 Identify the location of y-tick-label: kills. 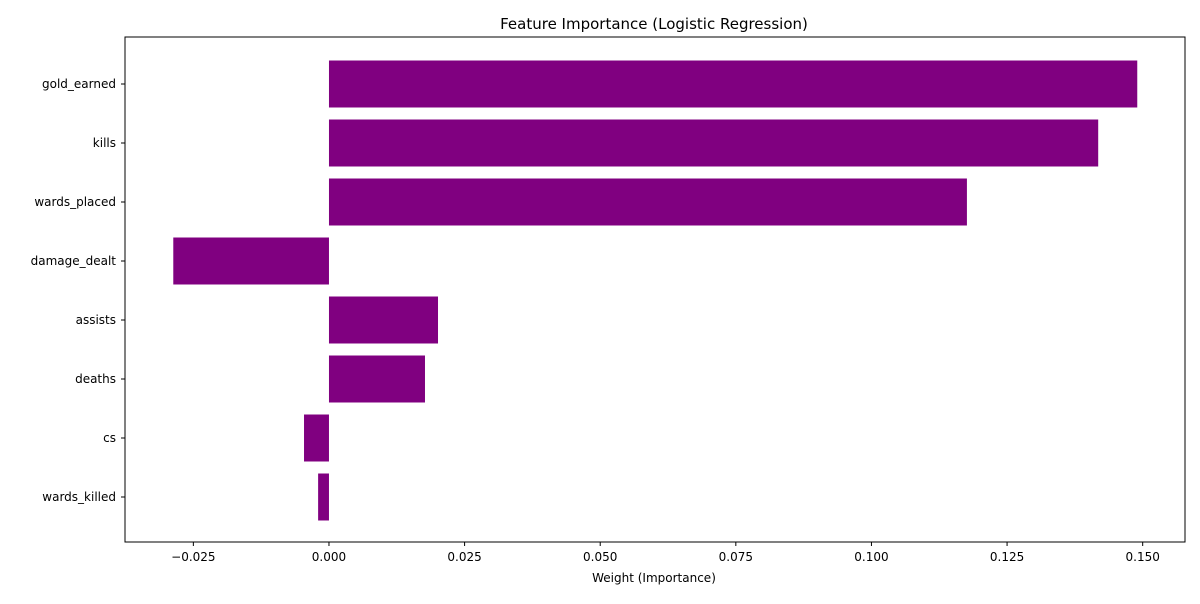
(104, 143).